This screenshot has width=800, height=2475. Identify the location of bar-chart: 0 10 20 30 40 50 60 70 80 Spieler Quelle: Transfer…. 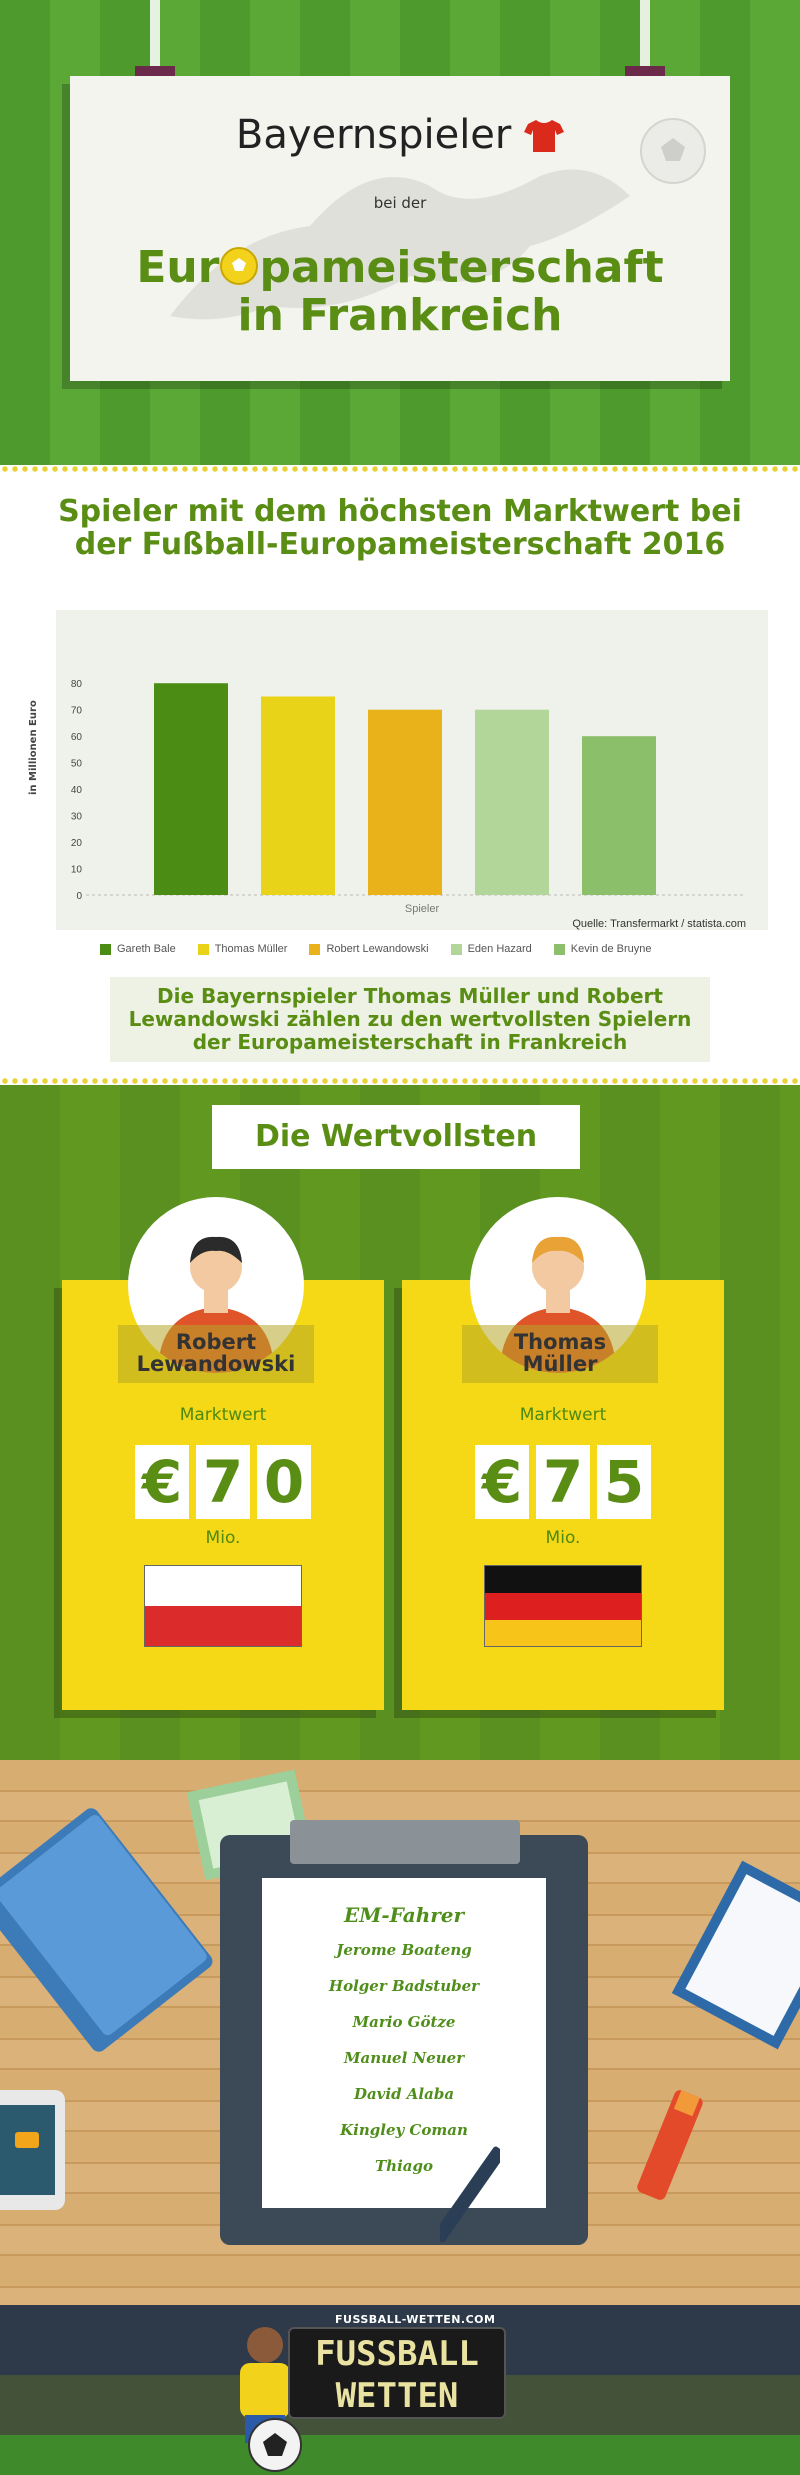
(408, 804).